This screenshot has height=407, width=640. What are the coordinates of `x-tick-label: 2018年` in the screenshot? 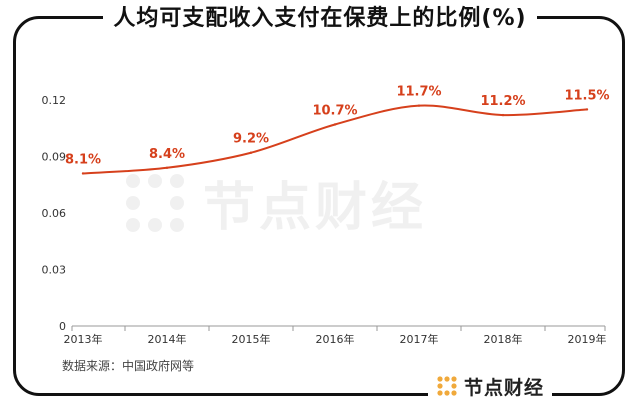 It's located at (503, 339).